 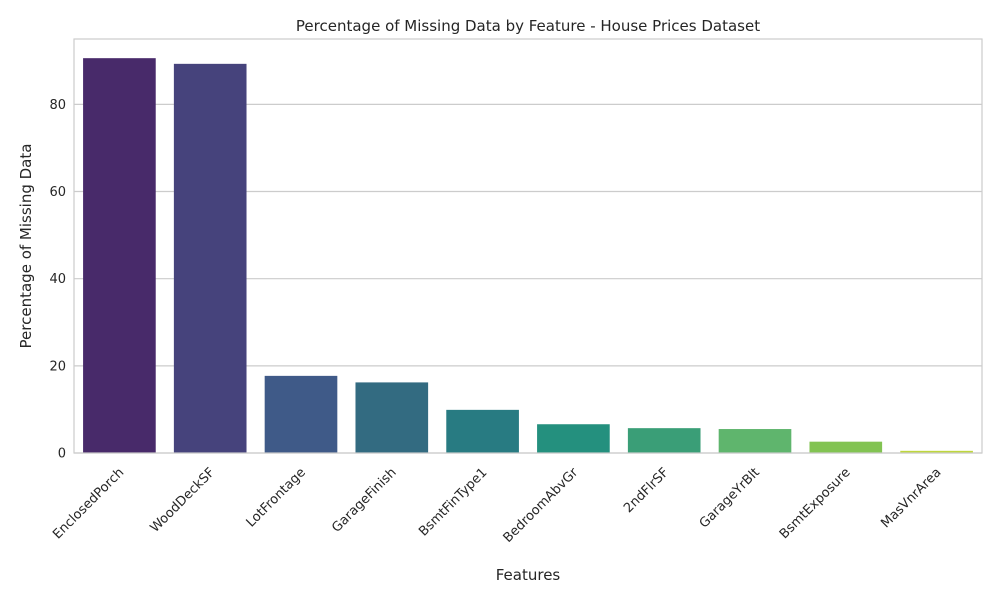 What do you see at coordinates (364, 500) in the screenshot?
I see `x-tick-label: GarageFinish` at bounding box center [364, 500].